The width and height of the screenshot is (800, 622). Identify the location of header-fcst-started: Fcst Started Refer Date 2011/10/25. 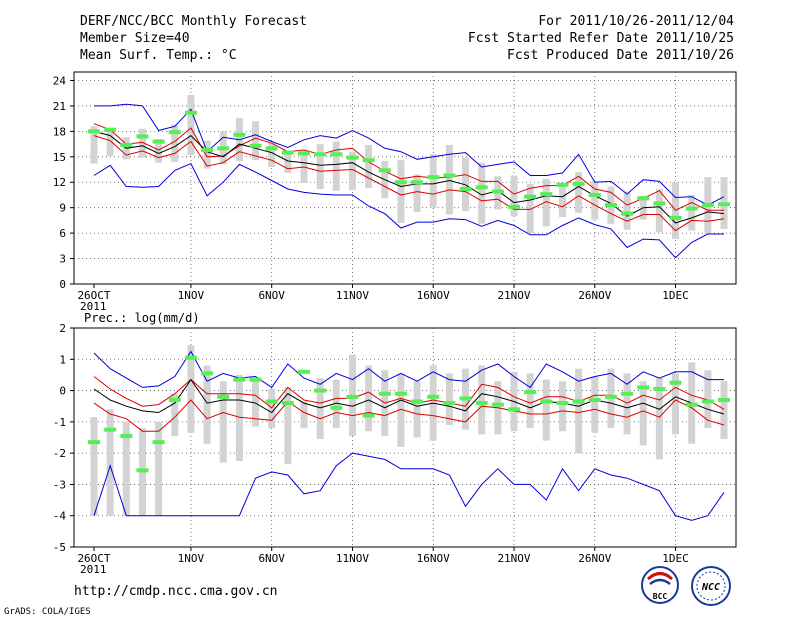
(601, 38).